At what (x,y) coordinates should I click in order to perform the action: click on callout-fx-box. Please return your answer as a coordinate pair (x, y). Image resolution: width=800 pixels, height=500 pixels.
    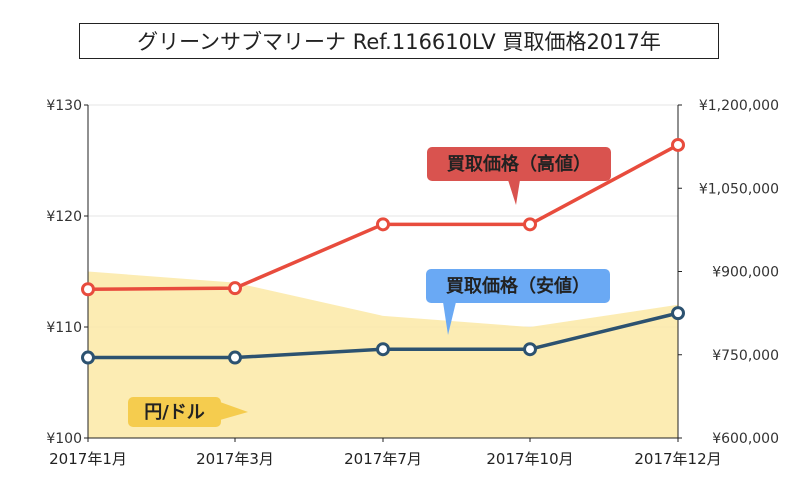
    Looking at the image, I should click on (174, 412).